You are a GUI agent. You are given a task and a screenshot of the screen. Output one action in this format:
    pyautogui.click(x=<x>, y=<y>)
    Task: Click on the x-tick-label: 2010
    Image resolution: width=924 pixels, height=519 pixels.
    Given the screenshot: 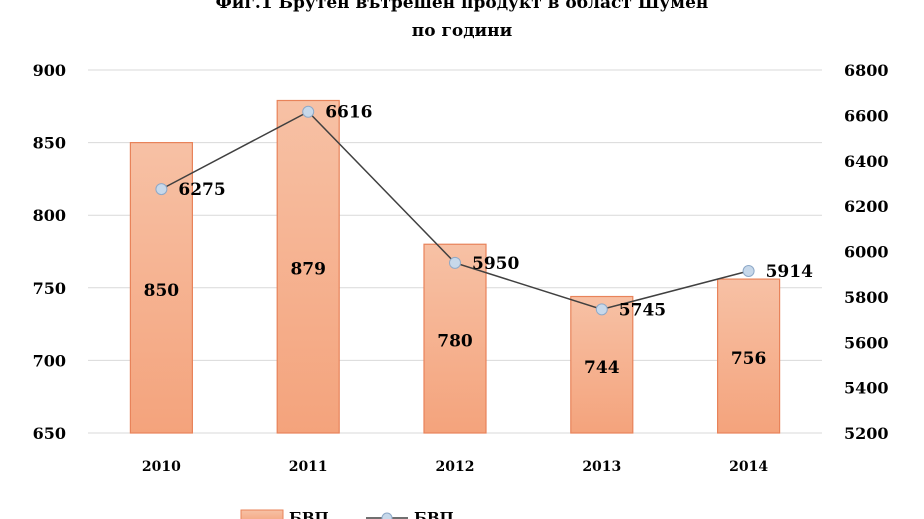 What is the action you would take?
    pyautogui.click(x=161, y=467)
    